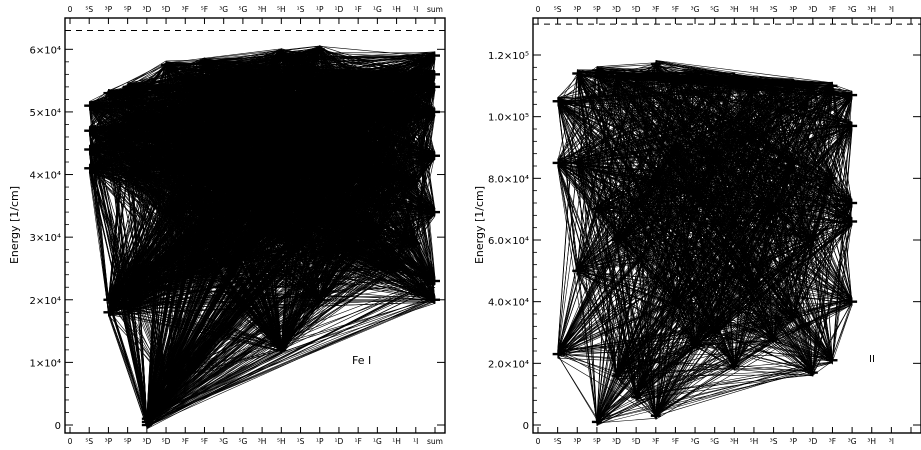 The width and height of the screenshot is (921, 450). What do you see at coordinates (242, 441) in the screenshot?
I see `bottom-category-label: ⁵G` at bounding box center [242, 441].